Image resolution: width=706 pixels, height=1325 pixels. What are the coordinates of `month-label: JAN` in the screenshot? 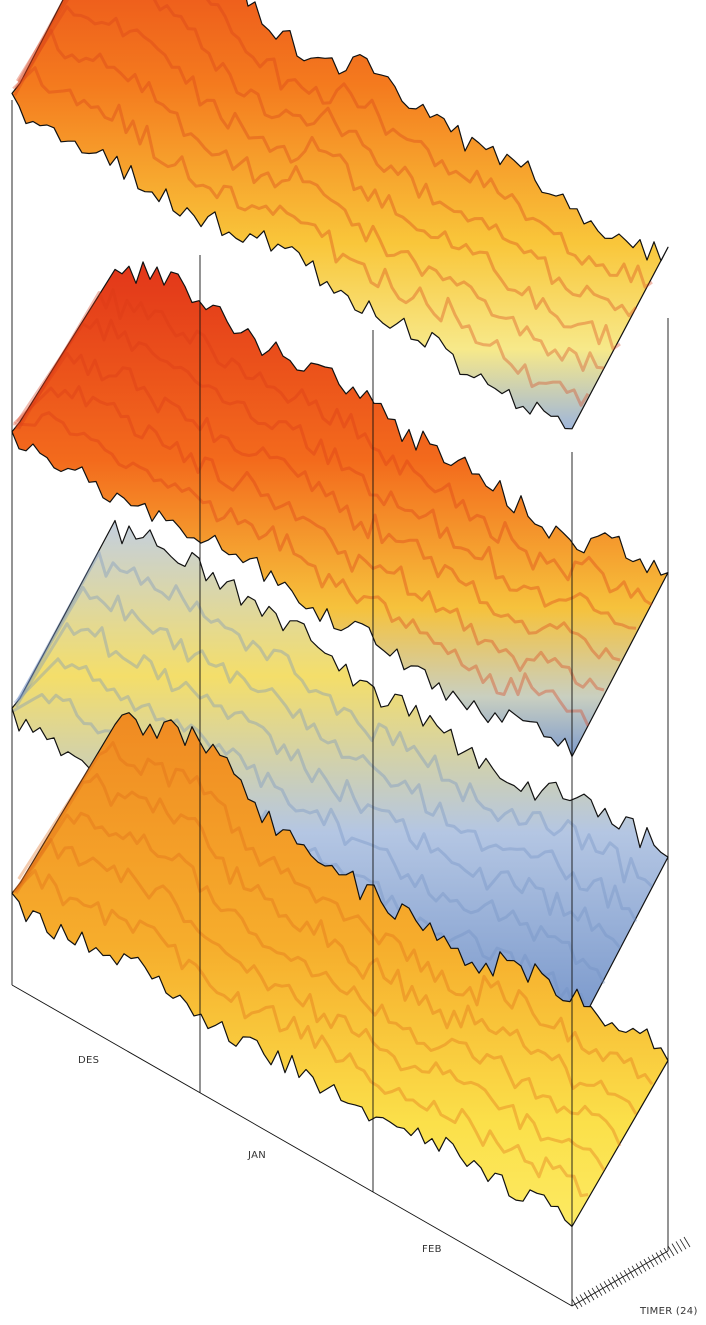 It's located at (256, 1155).